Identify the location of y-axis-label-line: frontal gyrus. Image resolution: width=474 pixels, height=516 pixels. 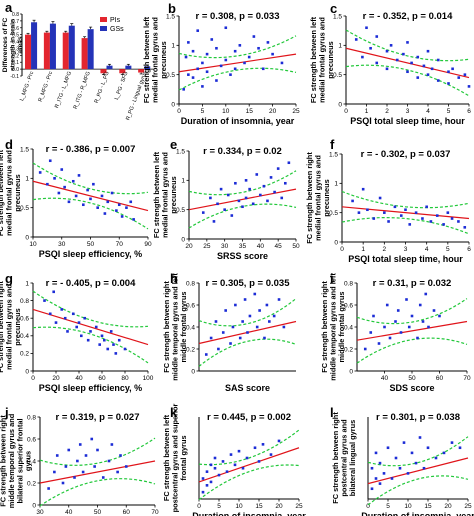
(183, 457).